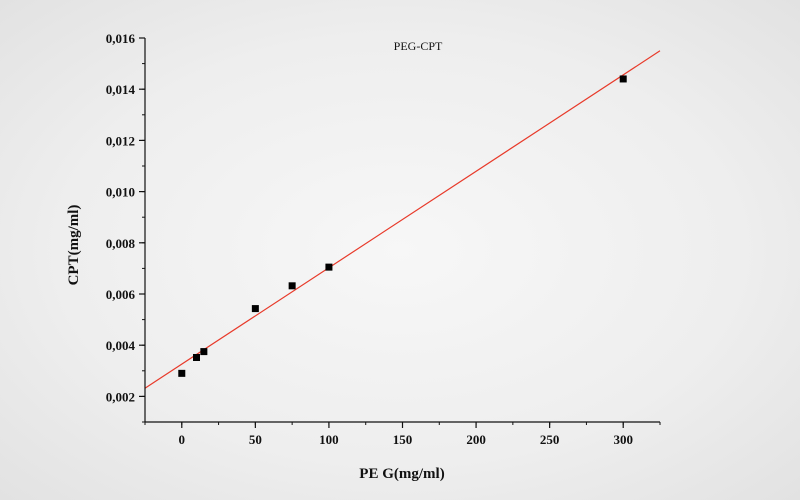  Describe the element at coordinates (255, 439) in the screenshot. I see `x-tick-label: 50` at that location.